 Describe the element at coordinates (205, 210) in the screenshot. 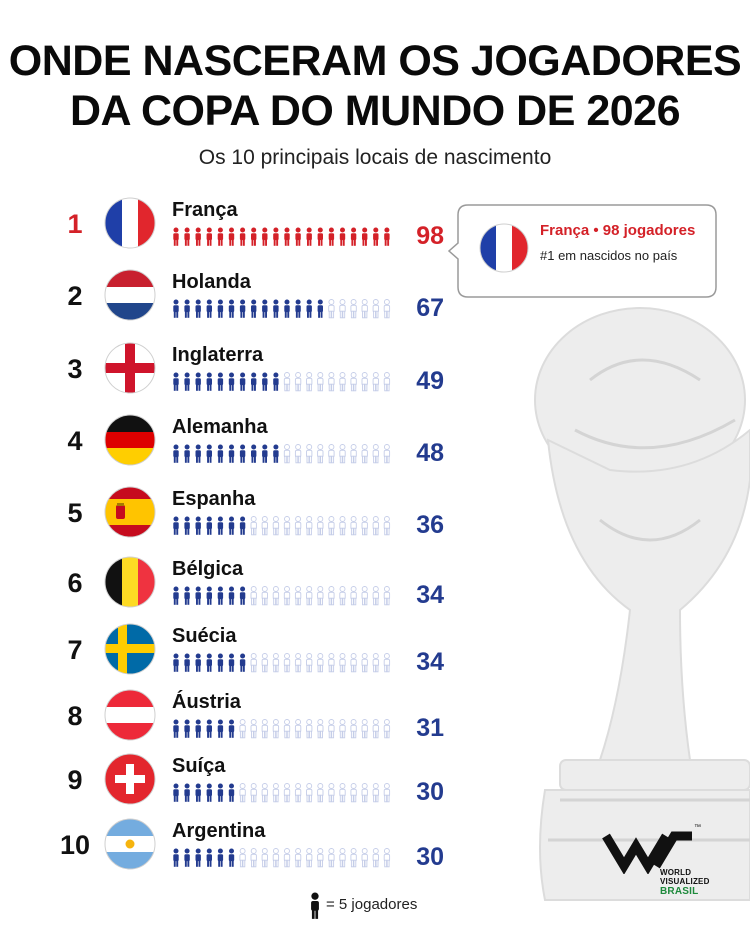

I see `country-name: França` at that location.